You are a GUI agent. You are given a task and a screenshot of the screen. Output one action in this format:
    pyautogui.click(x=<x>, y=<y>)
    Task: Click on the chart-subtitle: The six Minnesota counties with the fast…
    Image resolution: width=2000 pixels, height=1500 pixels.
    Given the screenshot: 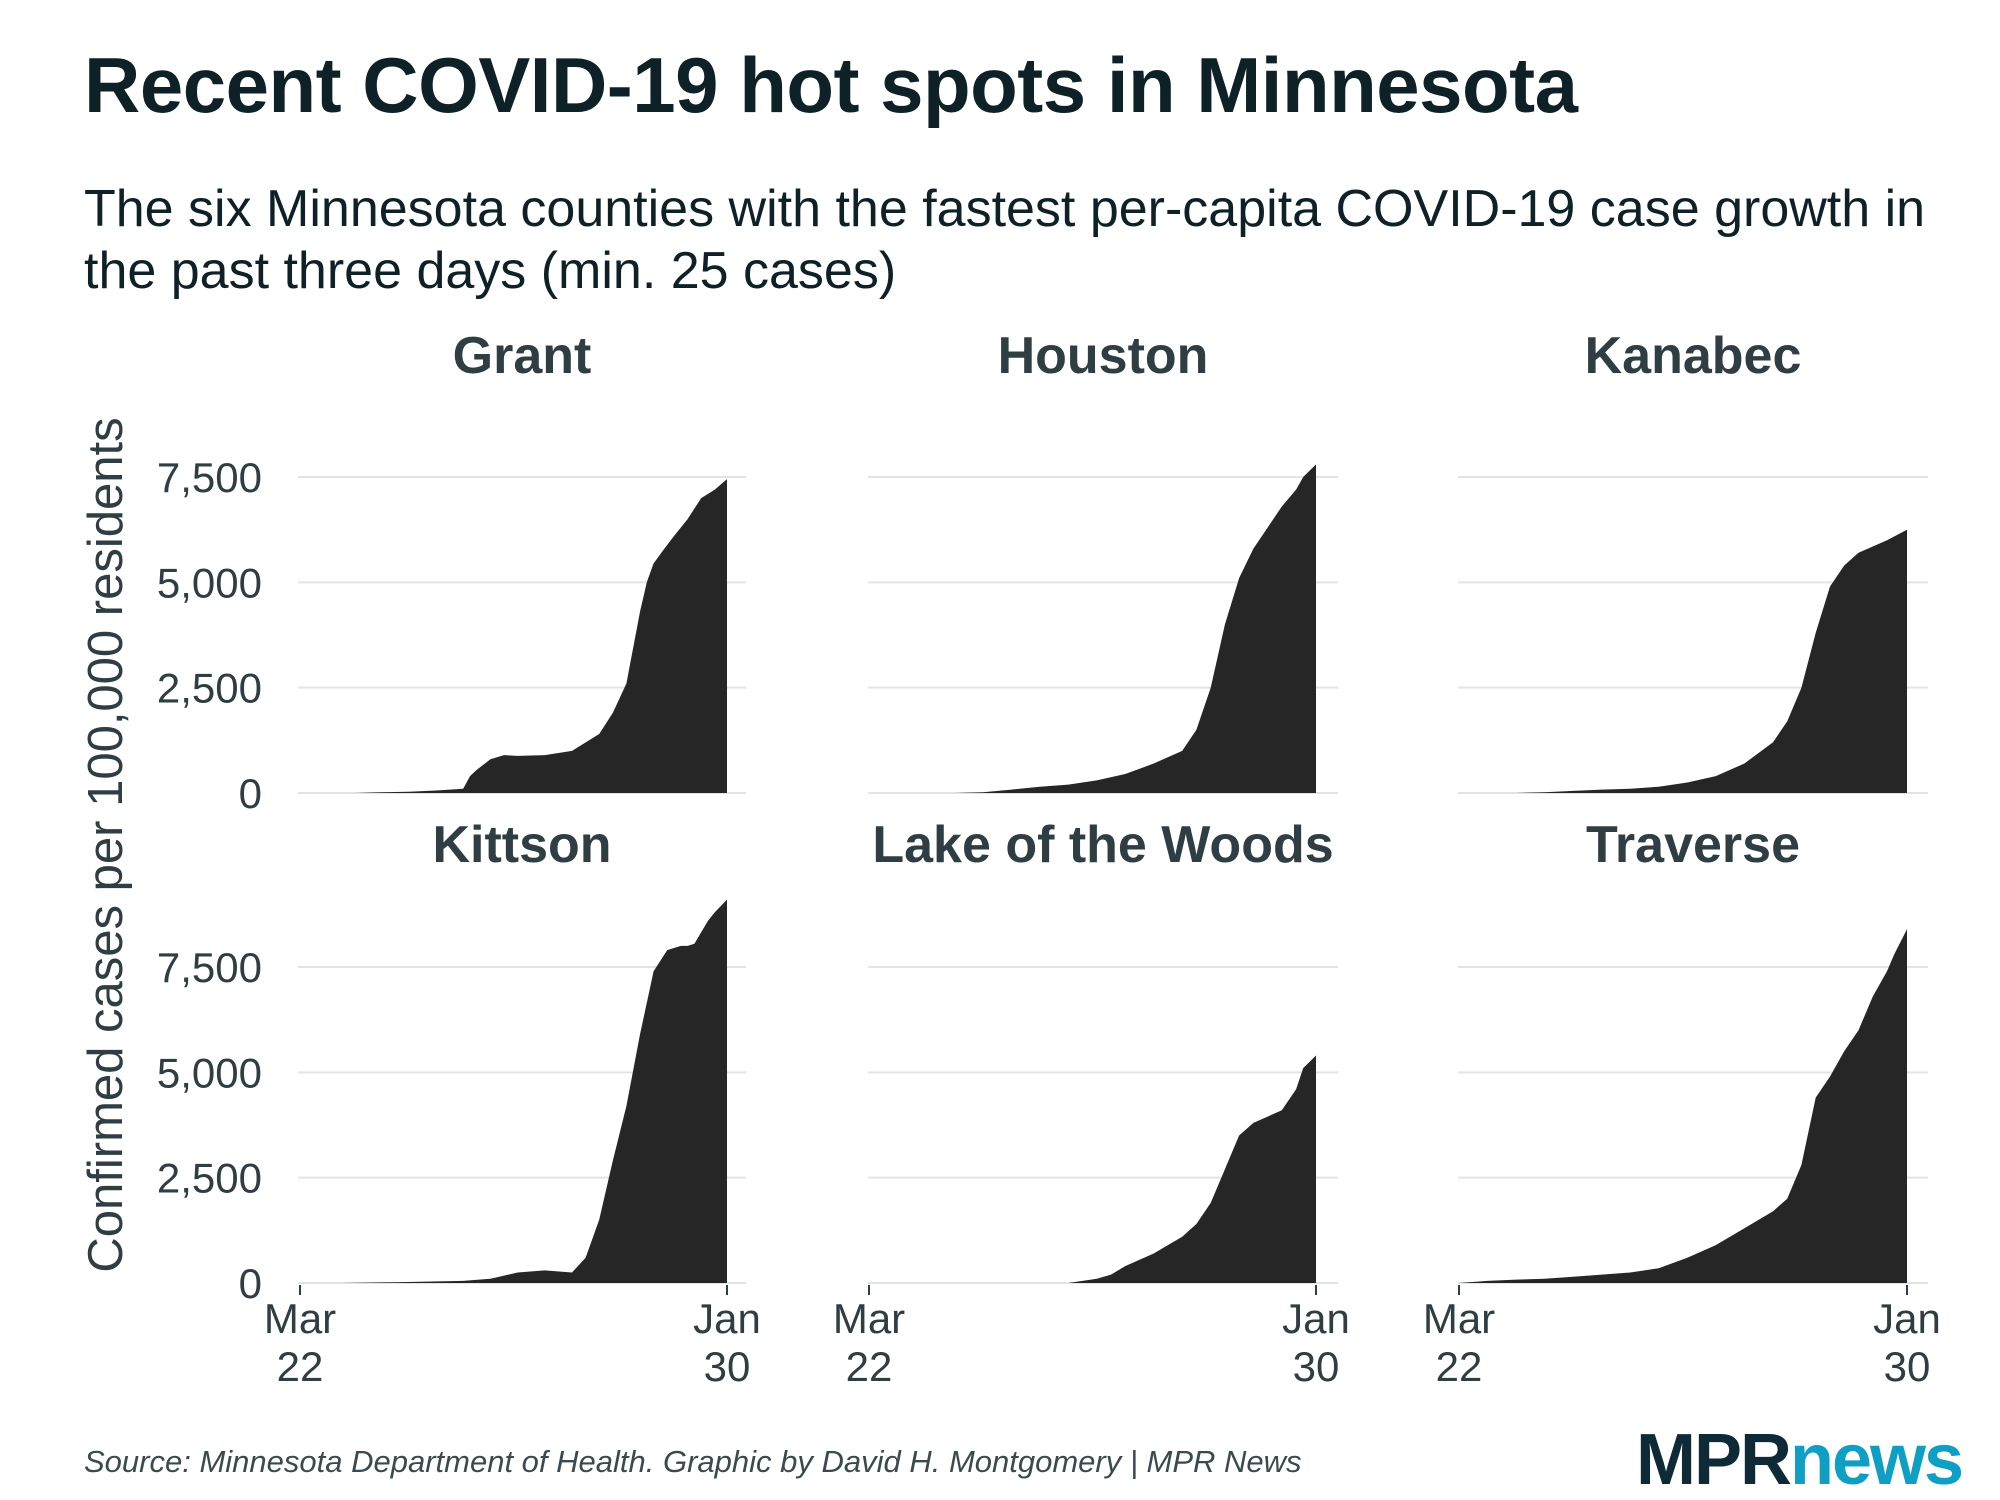 What is the action you would take?
    pyautogui.click(x=1005, y=240)
    